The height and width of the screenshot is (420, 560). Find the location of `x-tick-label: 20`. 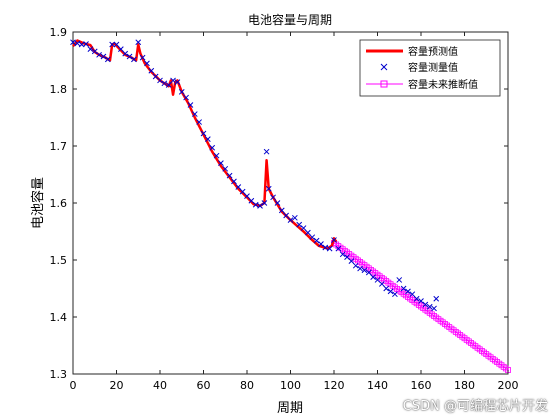

x-tick-label: 20 is located at coordinates (117, 385).